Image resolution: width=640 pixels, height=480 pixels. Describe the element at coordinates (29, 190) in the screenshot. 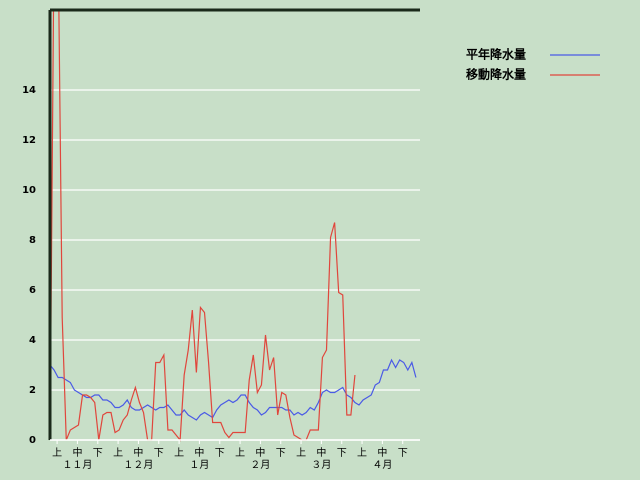

I see `y-tick-label: 10` at that location.